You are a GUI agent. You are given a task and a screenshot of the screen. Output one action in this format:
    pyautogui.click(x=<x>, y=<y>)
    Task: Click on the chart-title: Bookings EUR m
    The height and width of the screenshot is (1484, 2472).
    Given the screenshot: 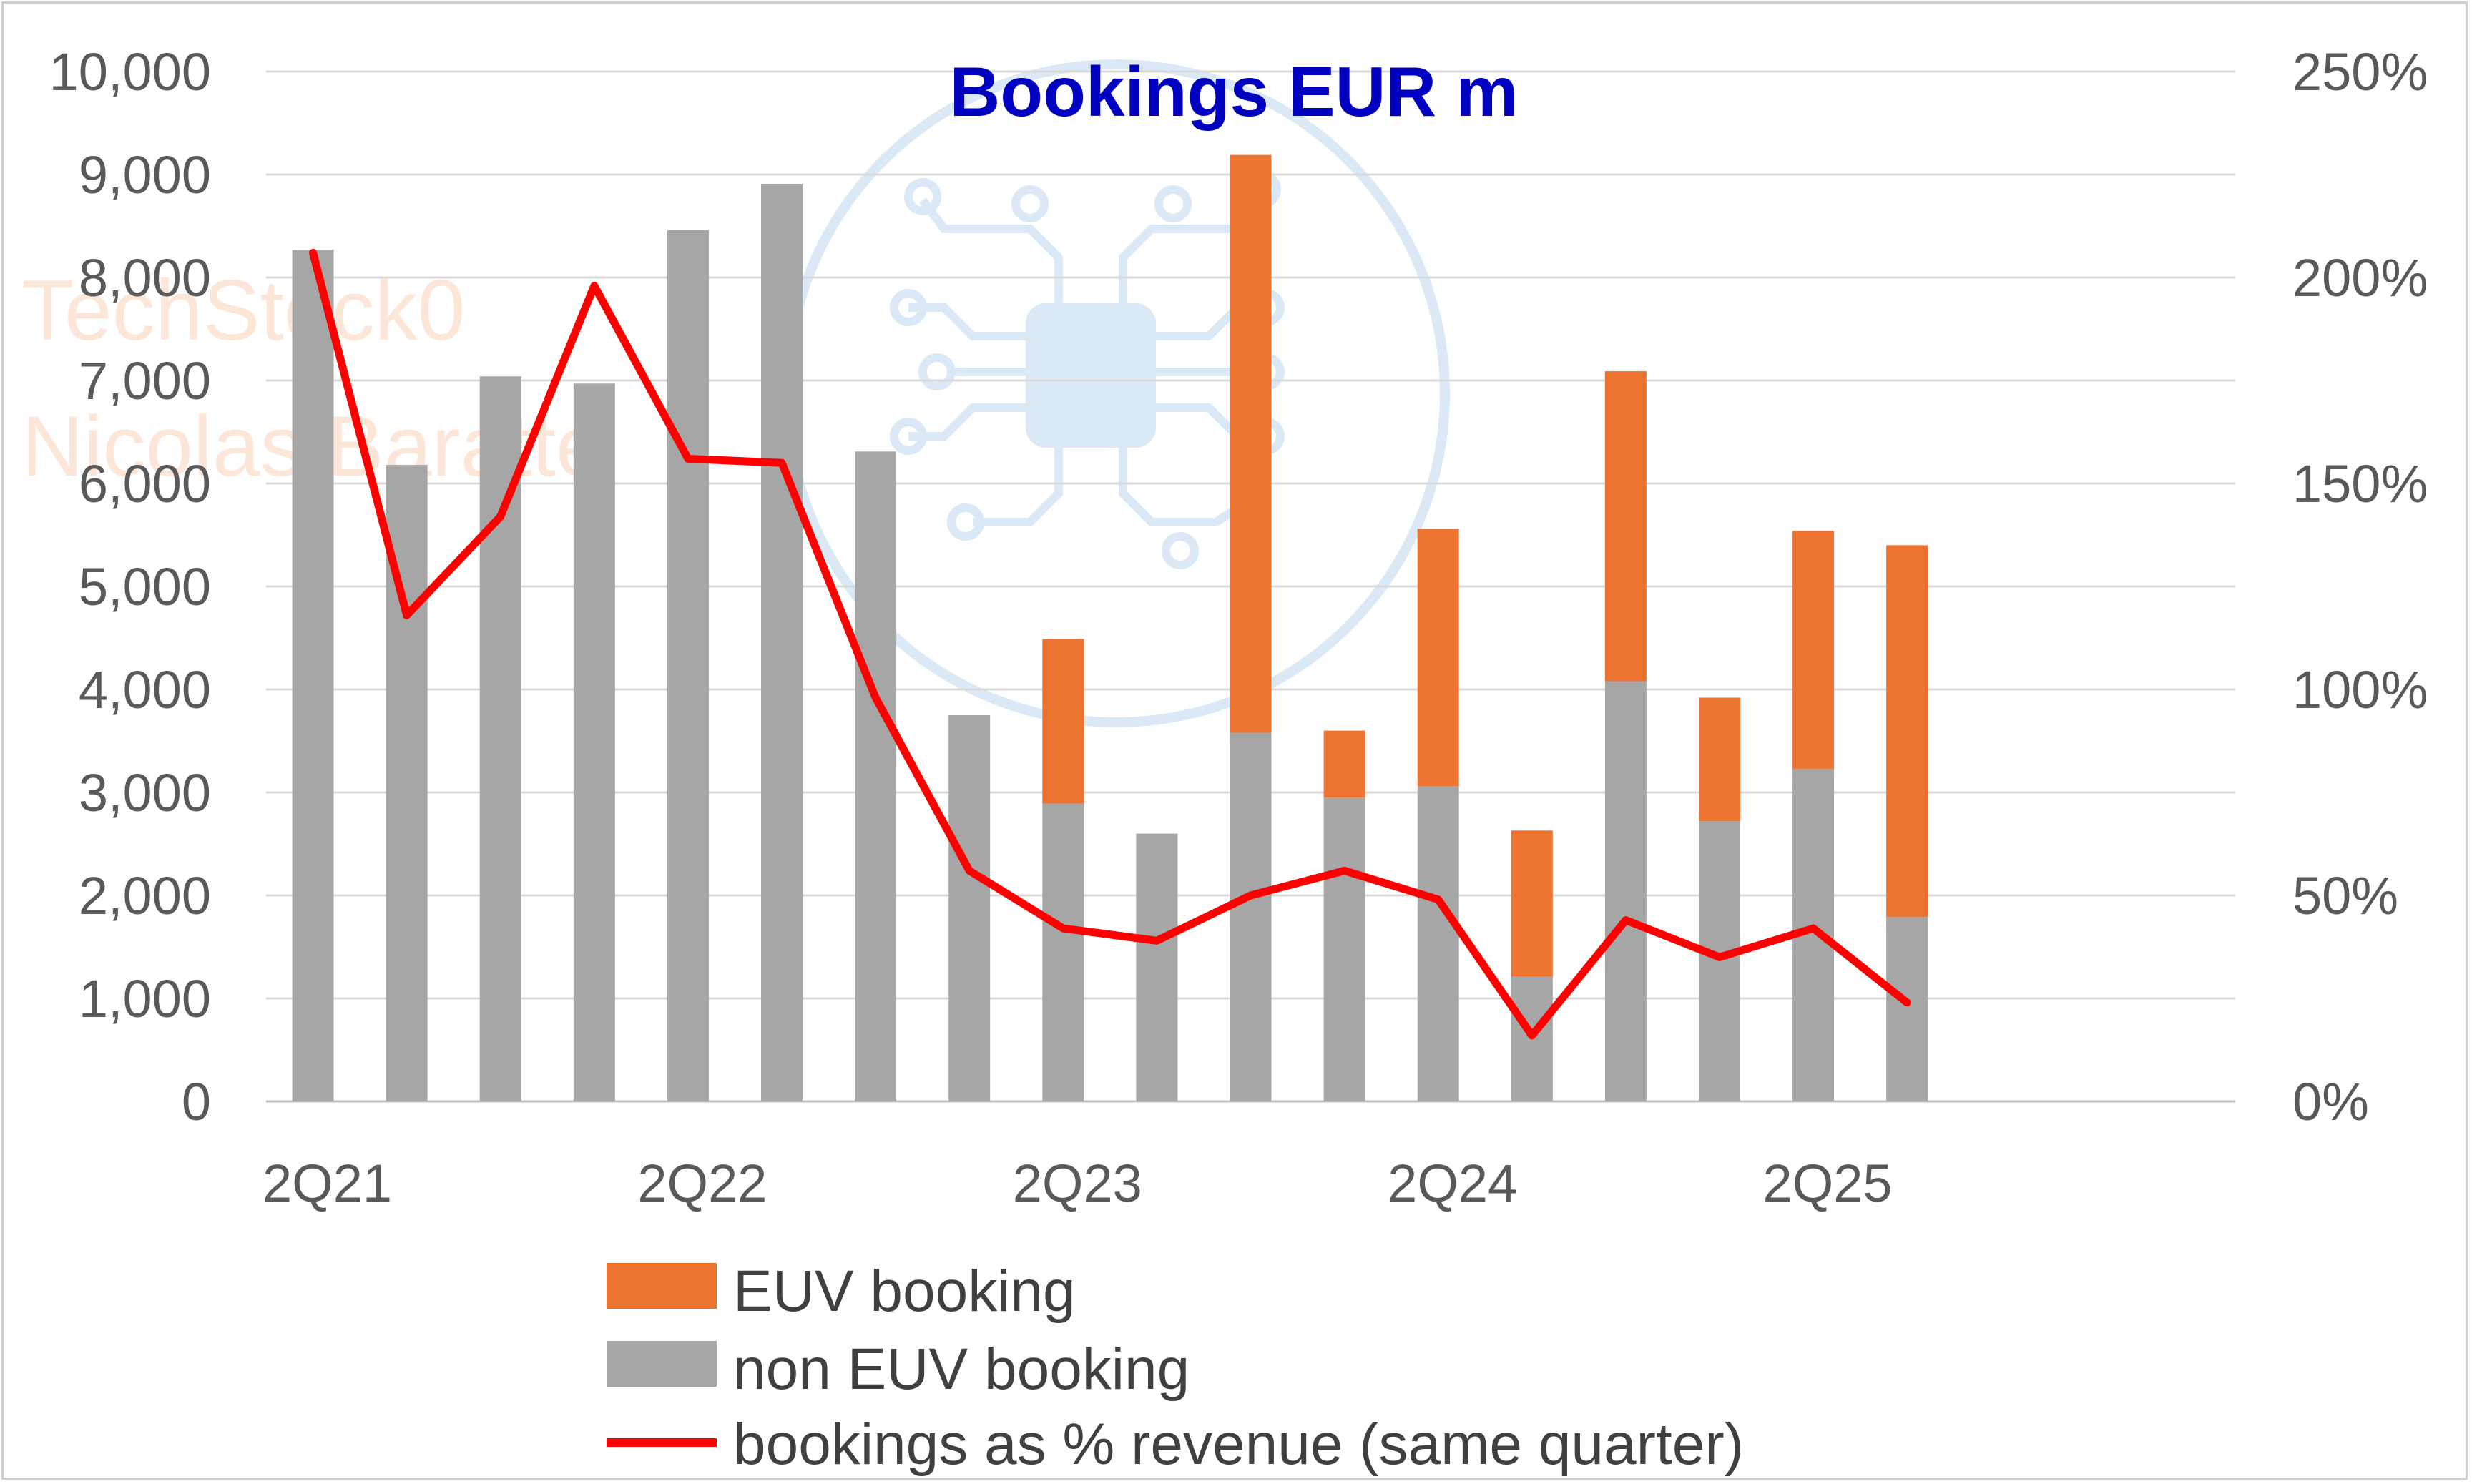 What is the action you would take?
    pyautogui.click(x=1234, y=92)
    